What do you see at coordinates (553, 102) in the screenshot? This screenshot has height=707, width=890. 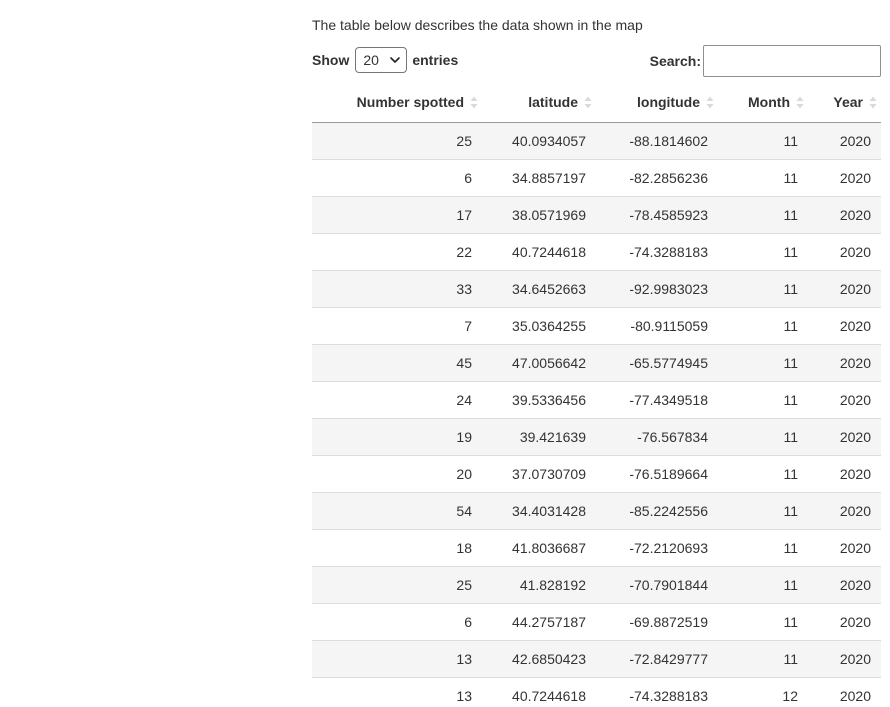 I see `column-header-label: latitude` at bounding box center [553, 102].